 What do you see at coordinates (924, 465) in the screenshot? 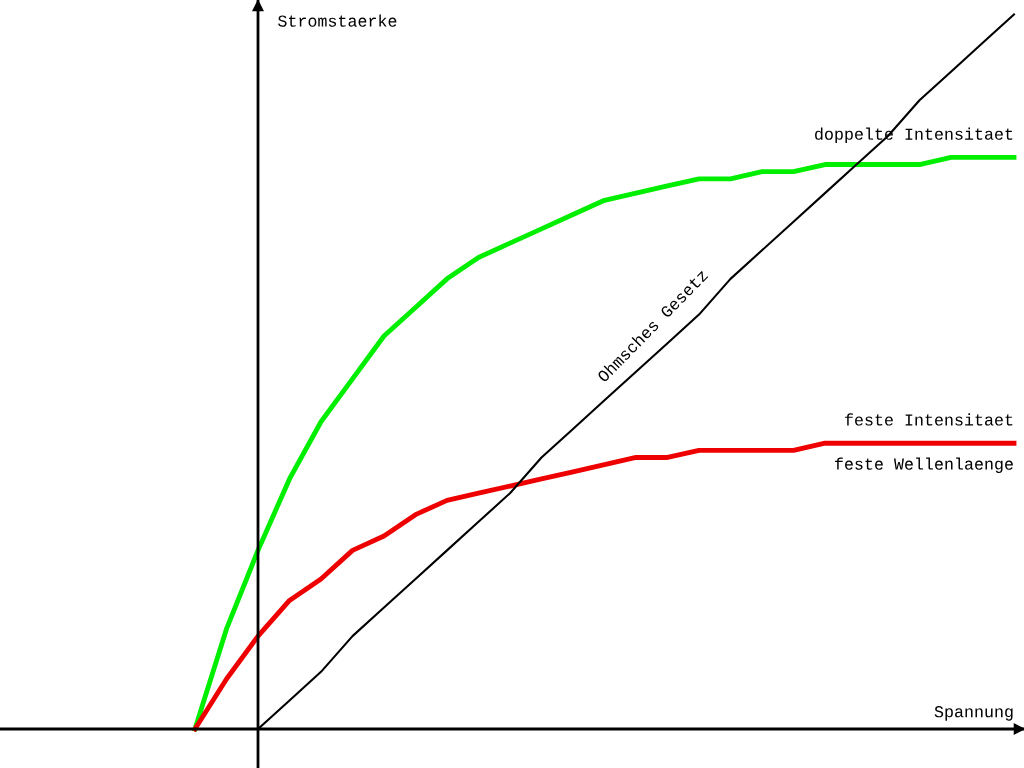
I see `annotation: feste Wellenlaenge` at bounding box center [924, 465].